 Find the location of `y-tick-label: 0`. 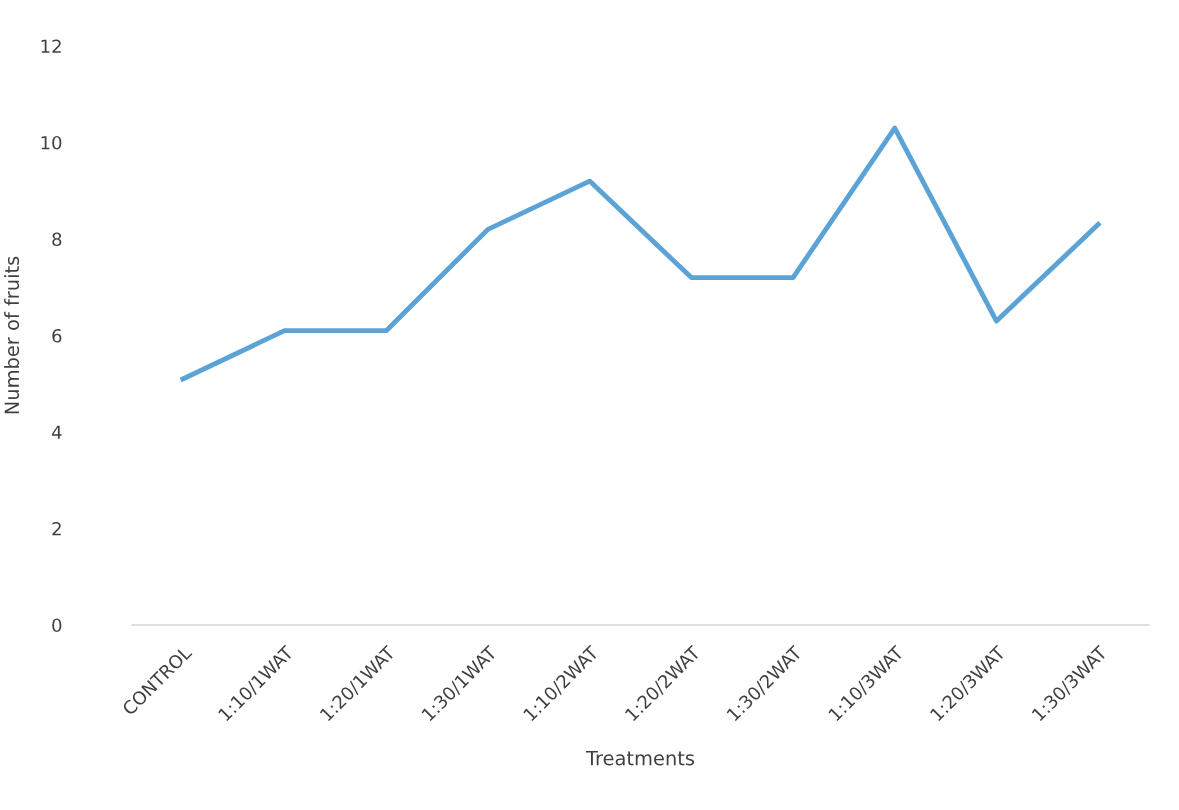

y-tick-label: 0 is located at coordinates (57, 625).